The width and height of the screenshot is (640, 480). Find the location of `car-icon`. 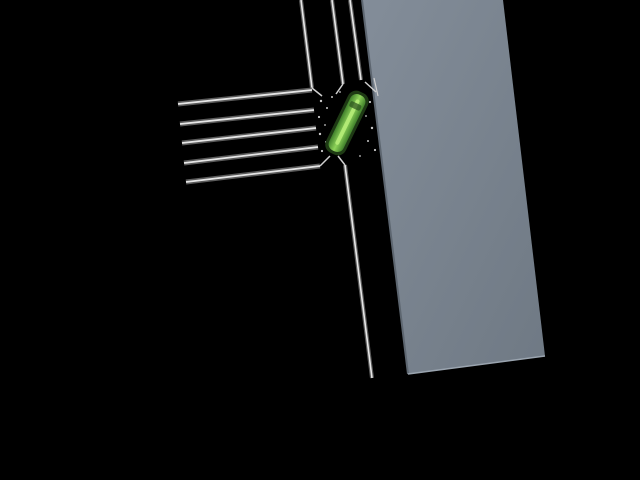

car-icon is located at coordinates (347, 123).